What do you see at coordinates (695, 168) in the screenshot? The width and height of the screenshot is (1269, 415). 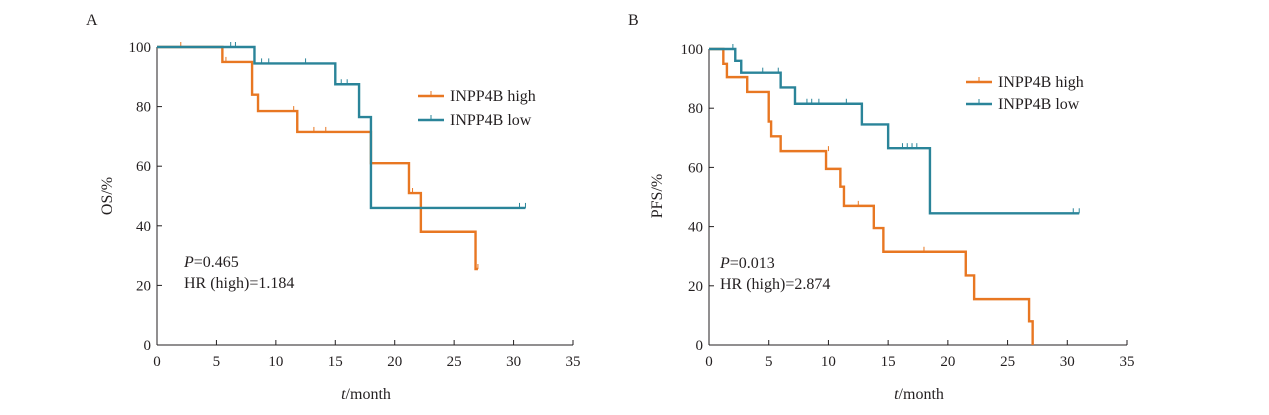 I see `panel-b-y-tick-label: 60` at bounding box center [695, 168].